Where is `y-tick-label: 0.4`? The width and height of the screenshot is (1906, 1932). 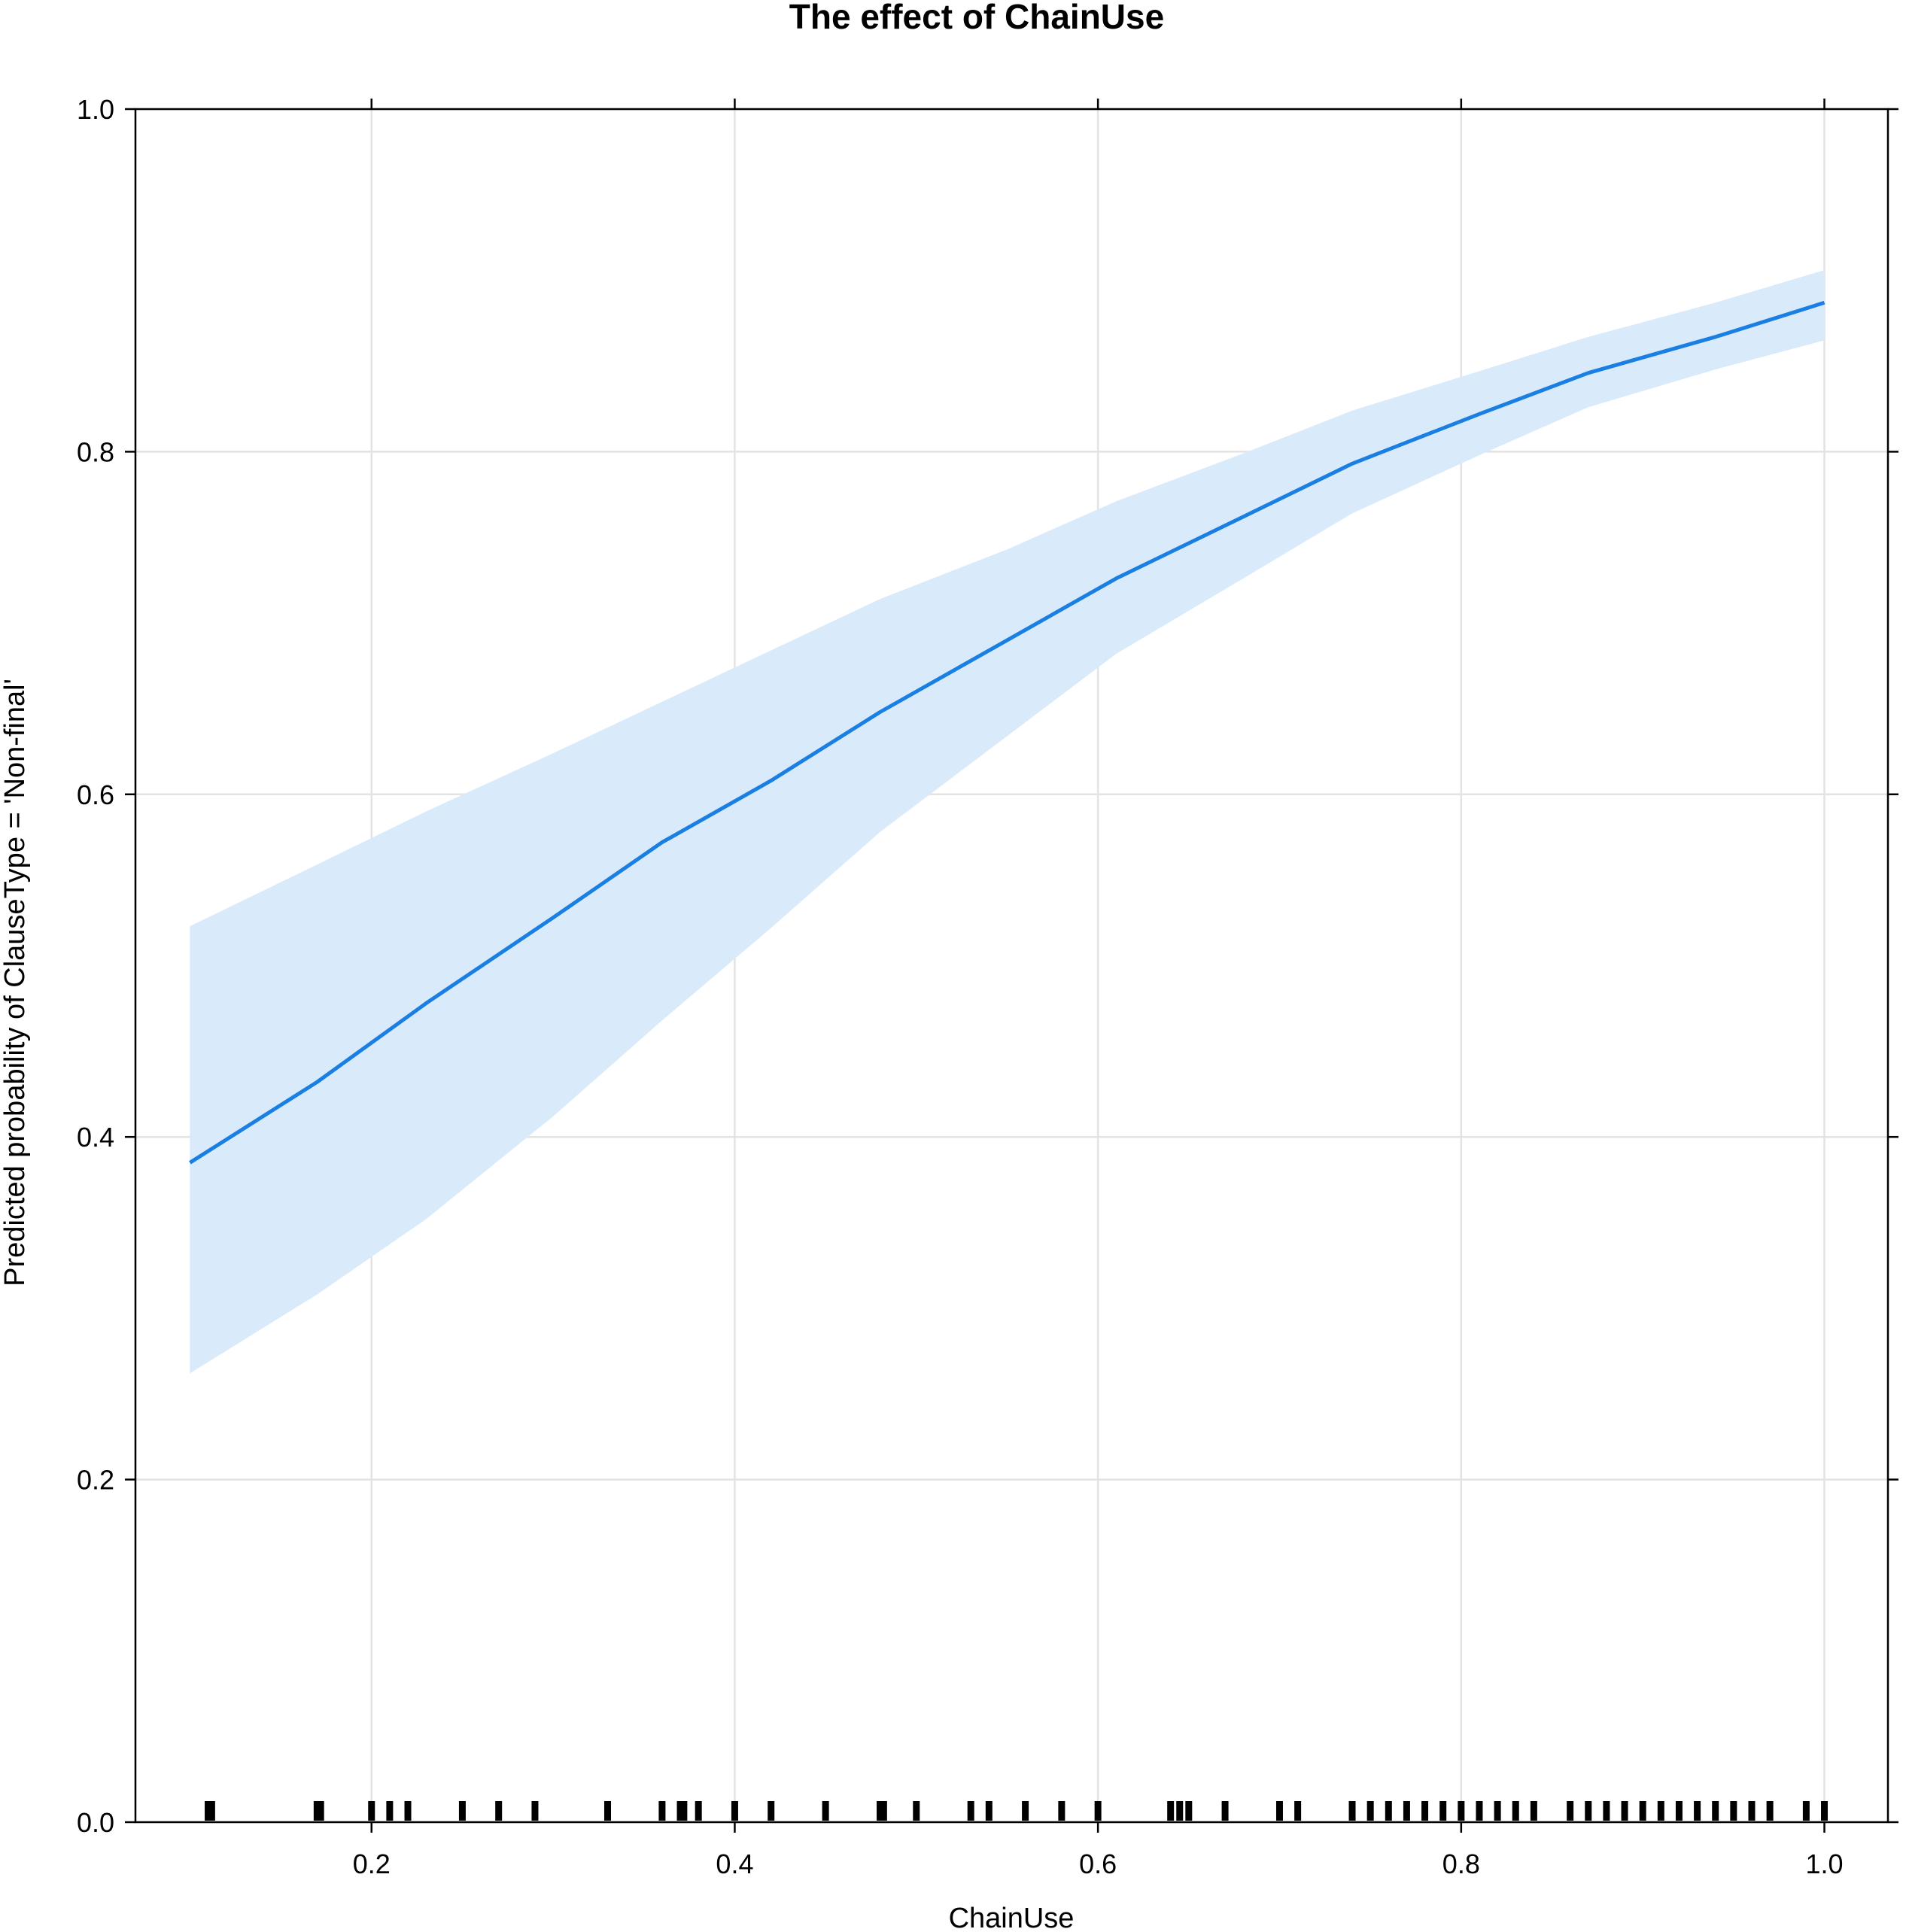 y-tick-label: 0.4 is located at coordinates (95, 1137).